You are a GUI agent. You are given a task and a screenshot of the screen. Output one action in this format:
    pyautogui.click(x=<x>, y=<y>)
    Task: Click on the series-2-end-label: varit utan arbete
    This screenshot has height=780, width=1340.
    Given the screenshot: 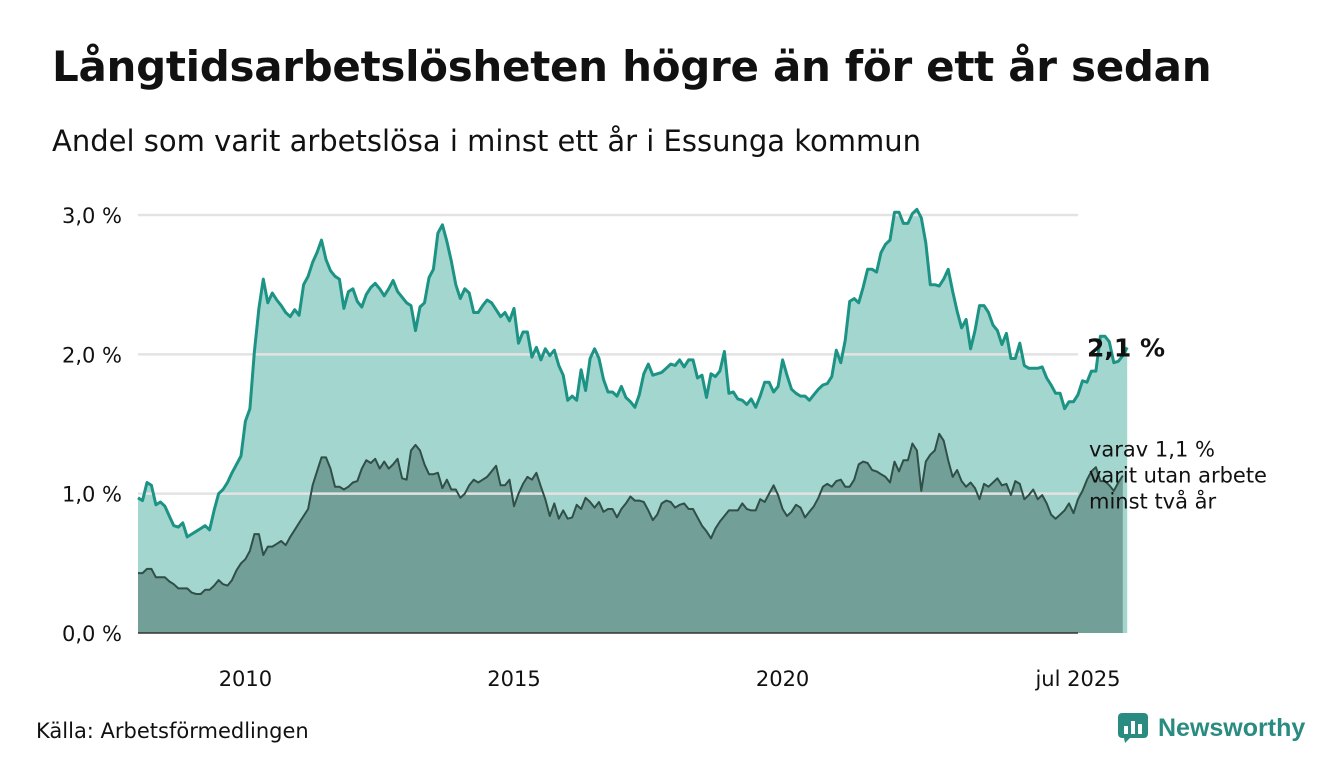 What is the action you would take?
    pyautogui.click(x=1178, y=476)
    